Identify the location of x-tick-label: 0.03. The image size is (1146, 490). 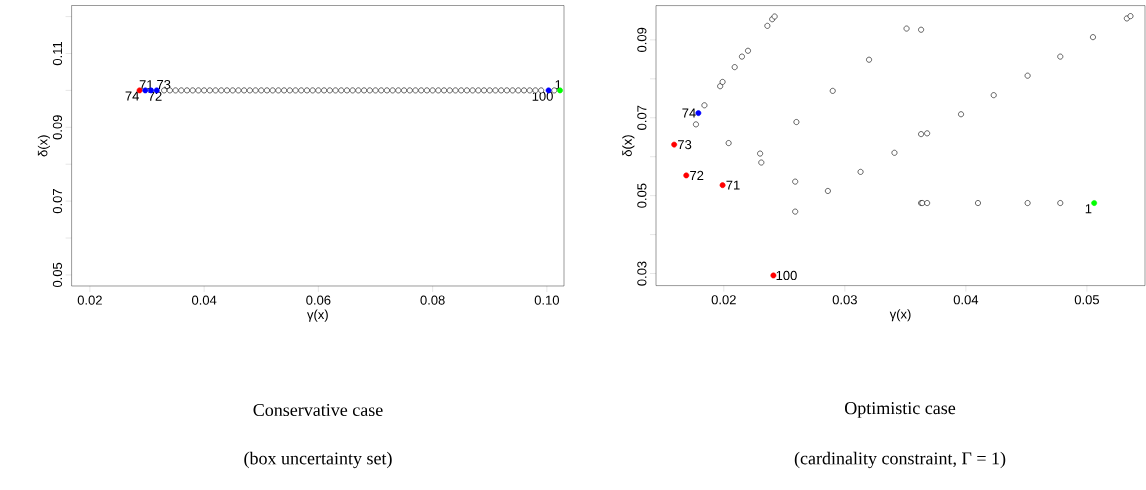
(844, 300).